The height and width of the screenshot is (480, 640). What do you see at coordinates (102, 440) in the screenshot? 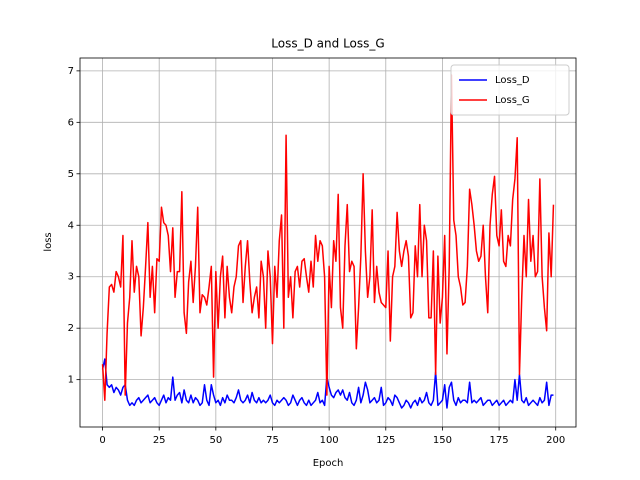
I see `x-tick-label: 0` at bounding box center [102, 440].